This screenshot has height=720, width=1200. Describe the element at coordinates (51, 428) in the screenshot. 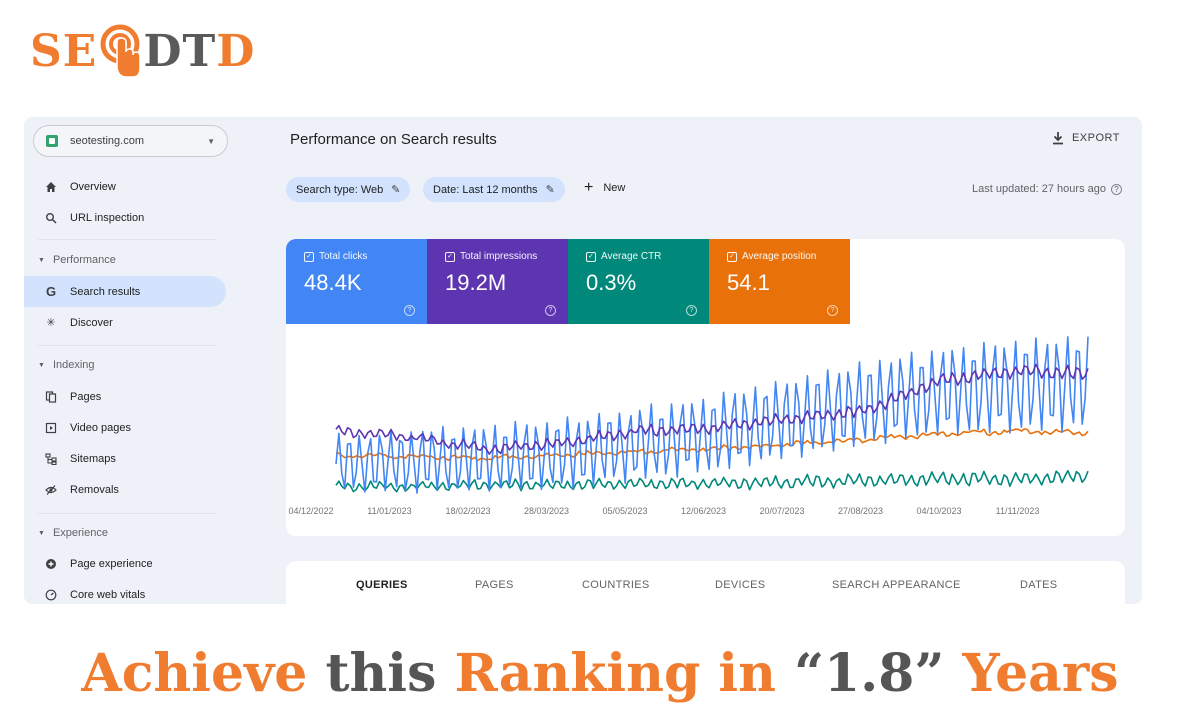

I see `video-pages-icon` at that location.